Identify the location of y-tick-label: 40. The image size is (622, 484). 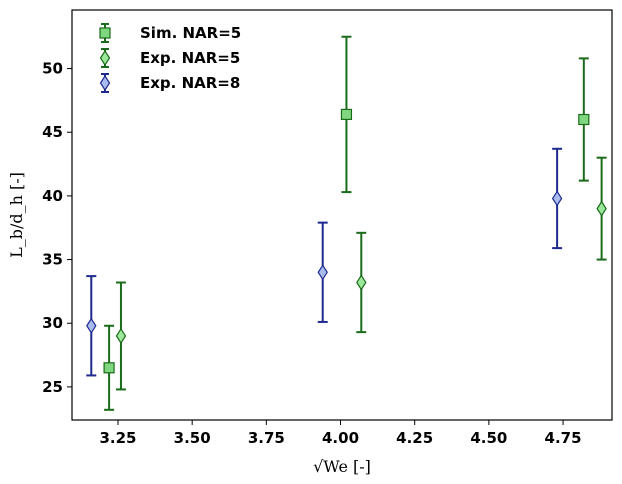
(52, 196).